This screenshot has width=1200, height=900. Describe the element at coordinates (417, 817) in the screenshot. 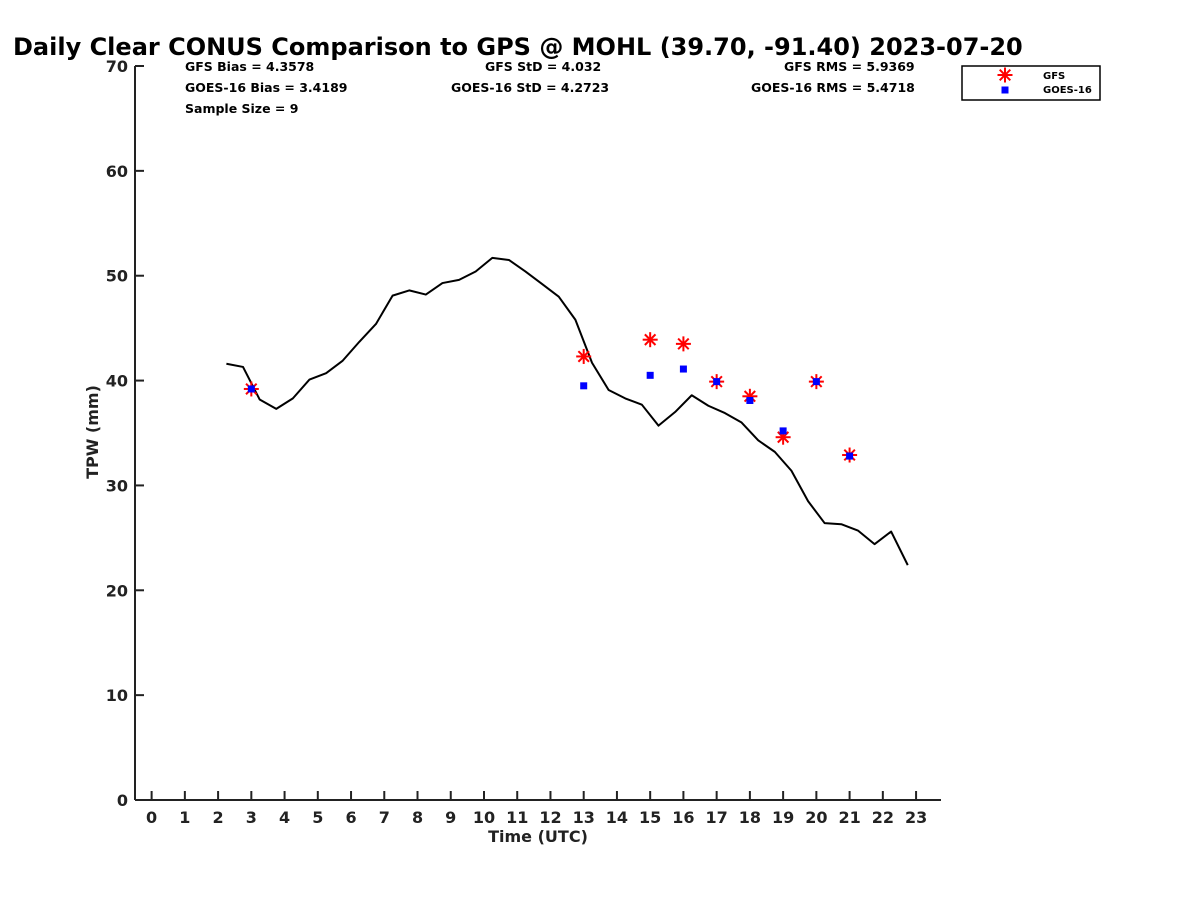

I see `x-tick-label: 8` at that location.